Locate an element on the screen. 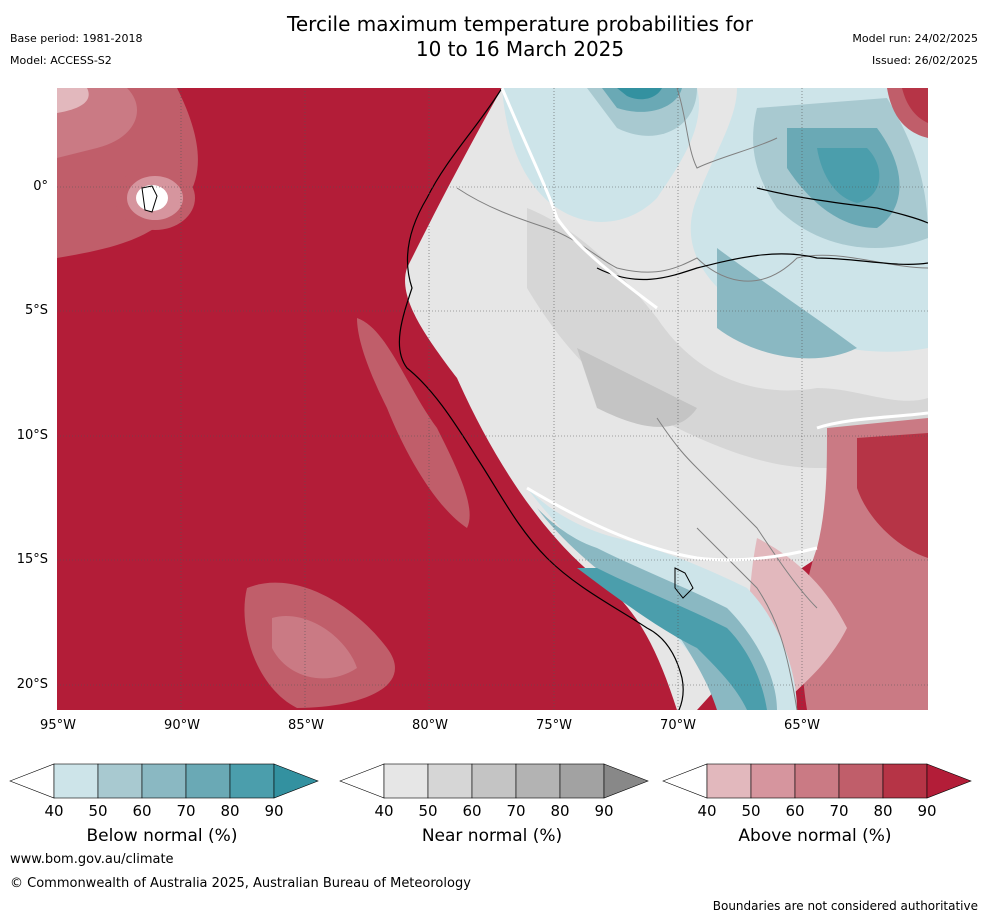 The height and width of the screenshot is (919, 988). near-tick-70: 70 is located at coordinates (516, 811).